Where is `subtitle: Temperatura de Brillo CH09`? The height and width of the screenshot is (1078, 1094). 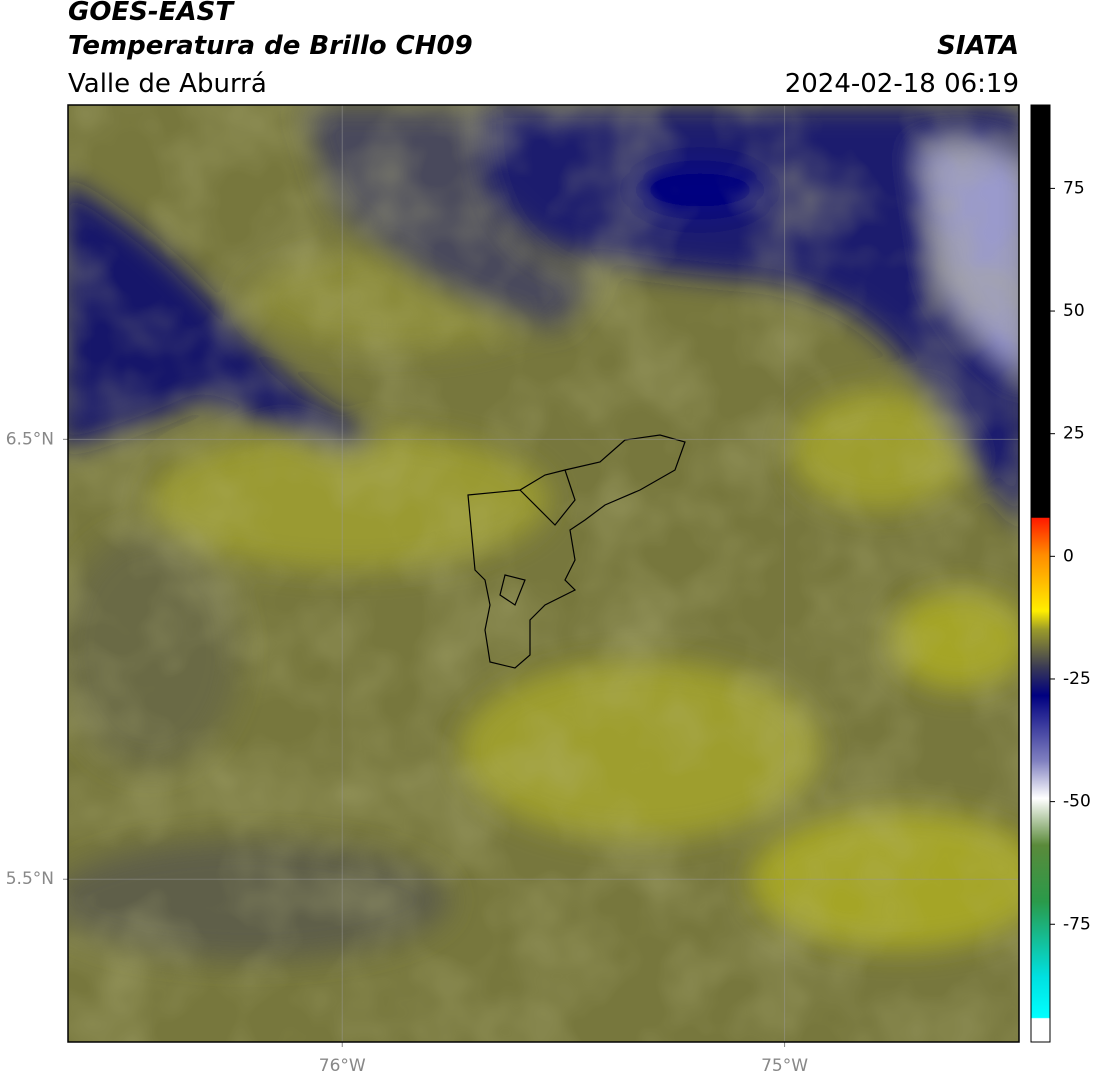 subtitle: Temperatura de Brillo CH09 is located at coordinates (270, 46).